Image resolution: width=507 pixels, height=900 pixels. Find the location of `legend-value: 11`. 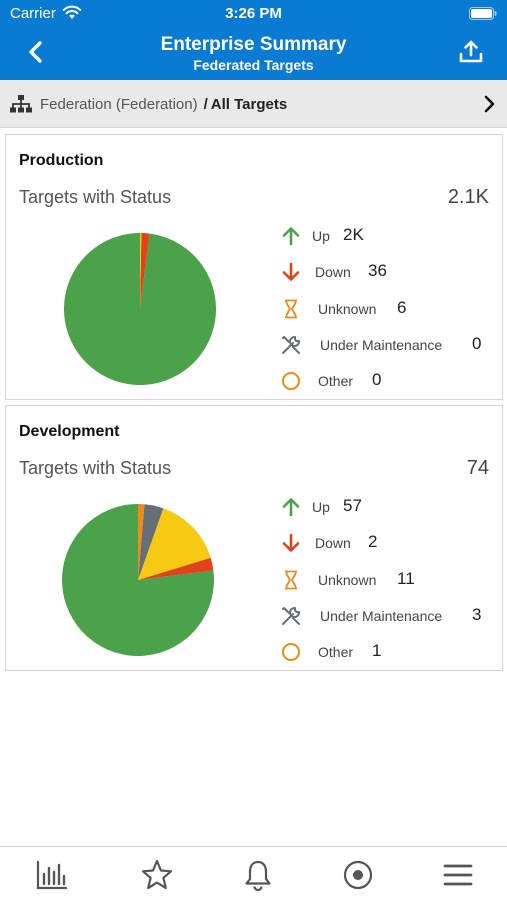

legend-value: 11 is located at coordinates (406, 578).